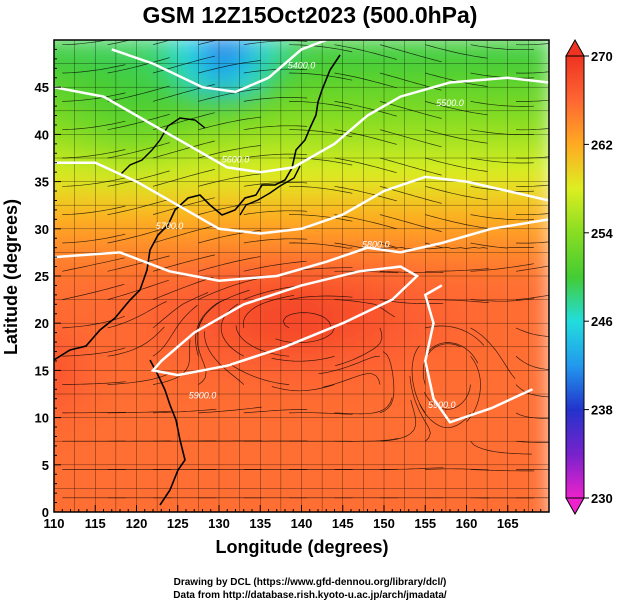 The width and height of the screenshot is (619, 605). Describe the element at coordinates (42, 276) in the screenshot. I see `y-tick-label: 25` at that location.